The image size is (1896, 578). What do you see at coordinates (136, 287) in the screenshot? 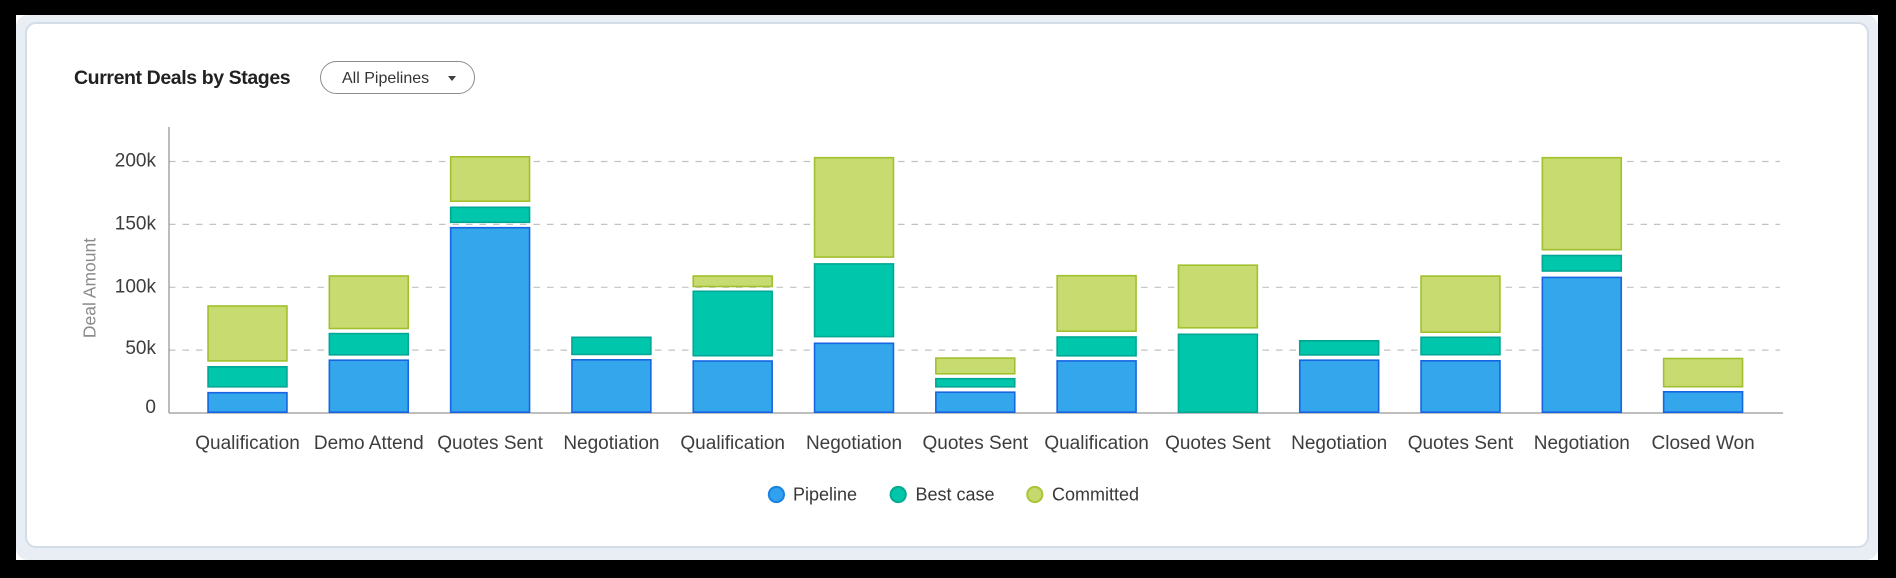
I see `svg-text: 100k` at bounding box center [136, 287].